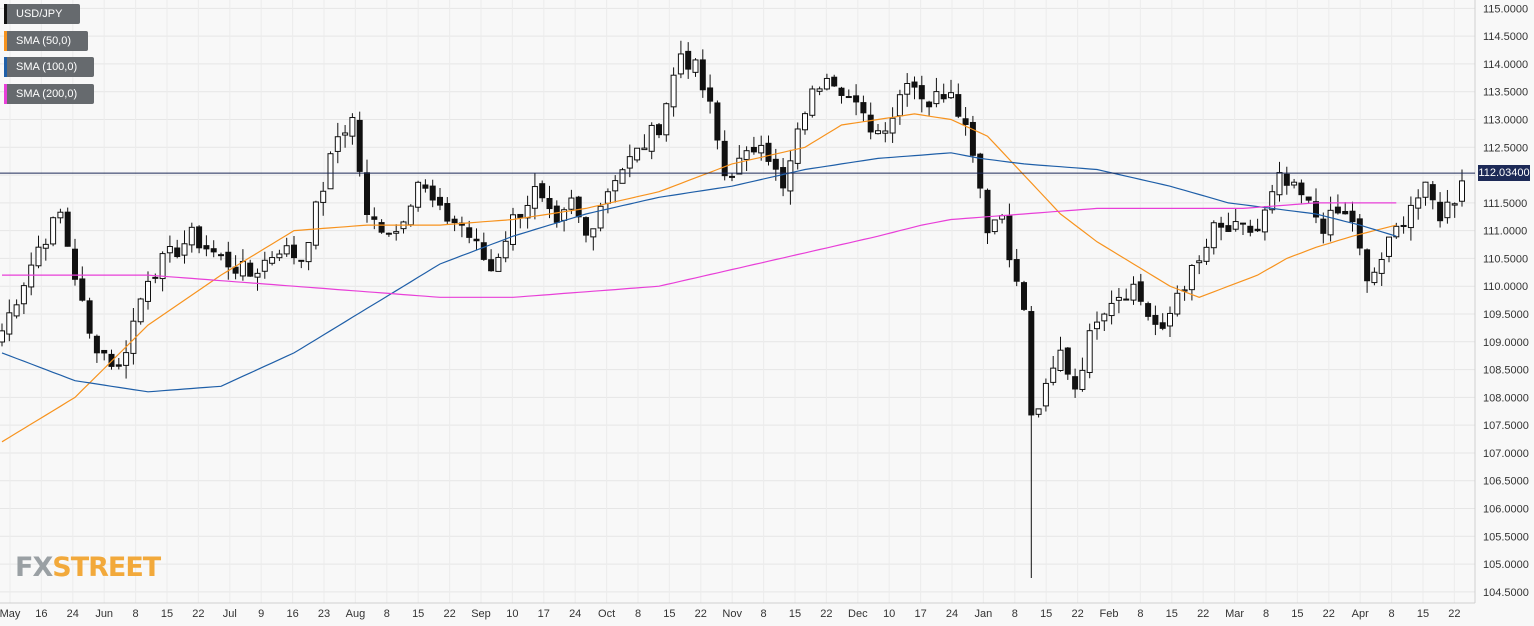 This screenshot has width=1534, height=626. Describe the element at coordinates (49, 93) in the screenshot. I see `legend-item-sma-200: SMA (200,0)` at that location.